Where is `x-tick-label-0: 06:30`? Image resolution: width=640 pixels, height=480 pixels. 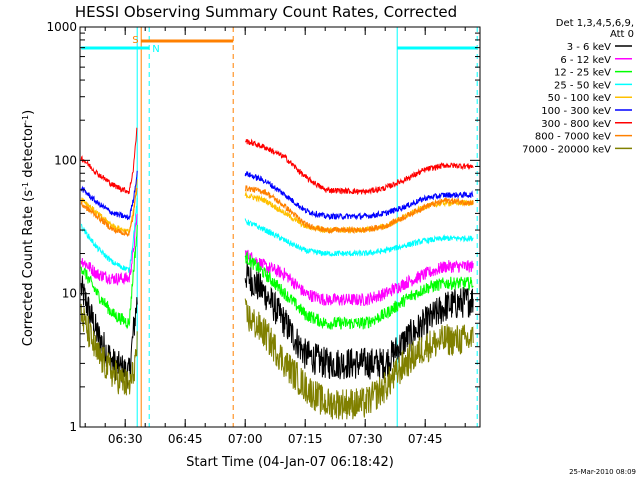 x-tick-label-0: 06:30 is located at coordinates (125, 439).